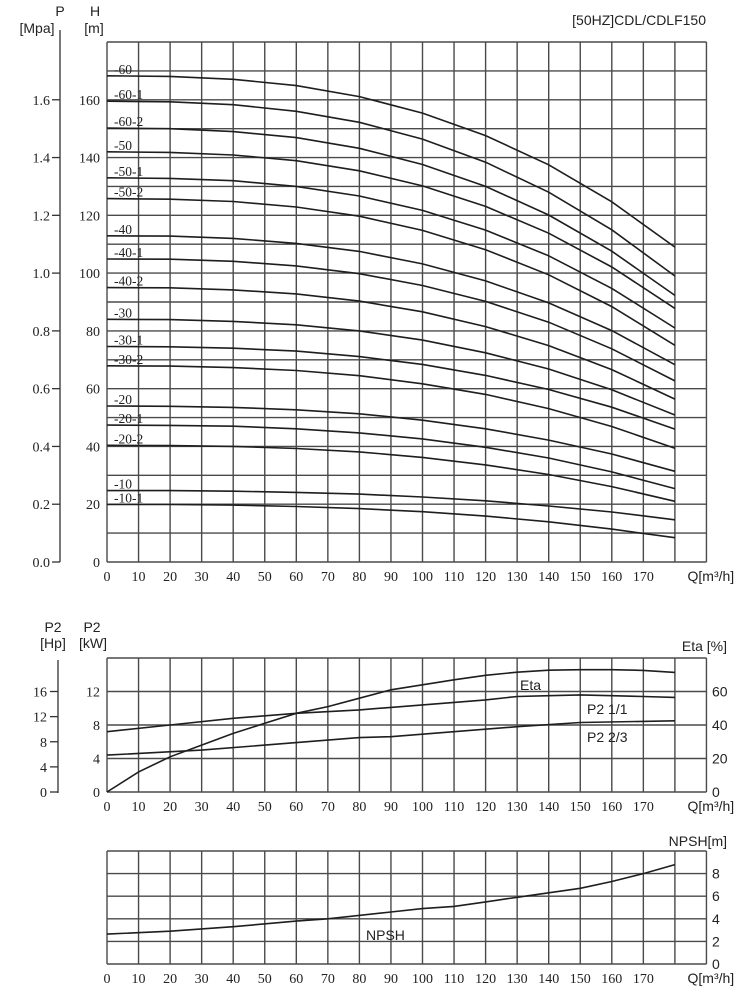 This screenshot has height=1000, width=747. What do you see at coordinates (96, 760) in the screenshot?
I see `y-tick-label-kw: 4` at bounding box center [96, 760].